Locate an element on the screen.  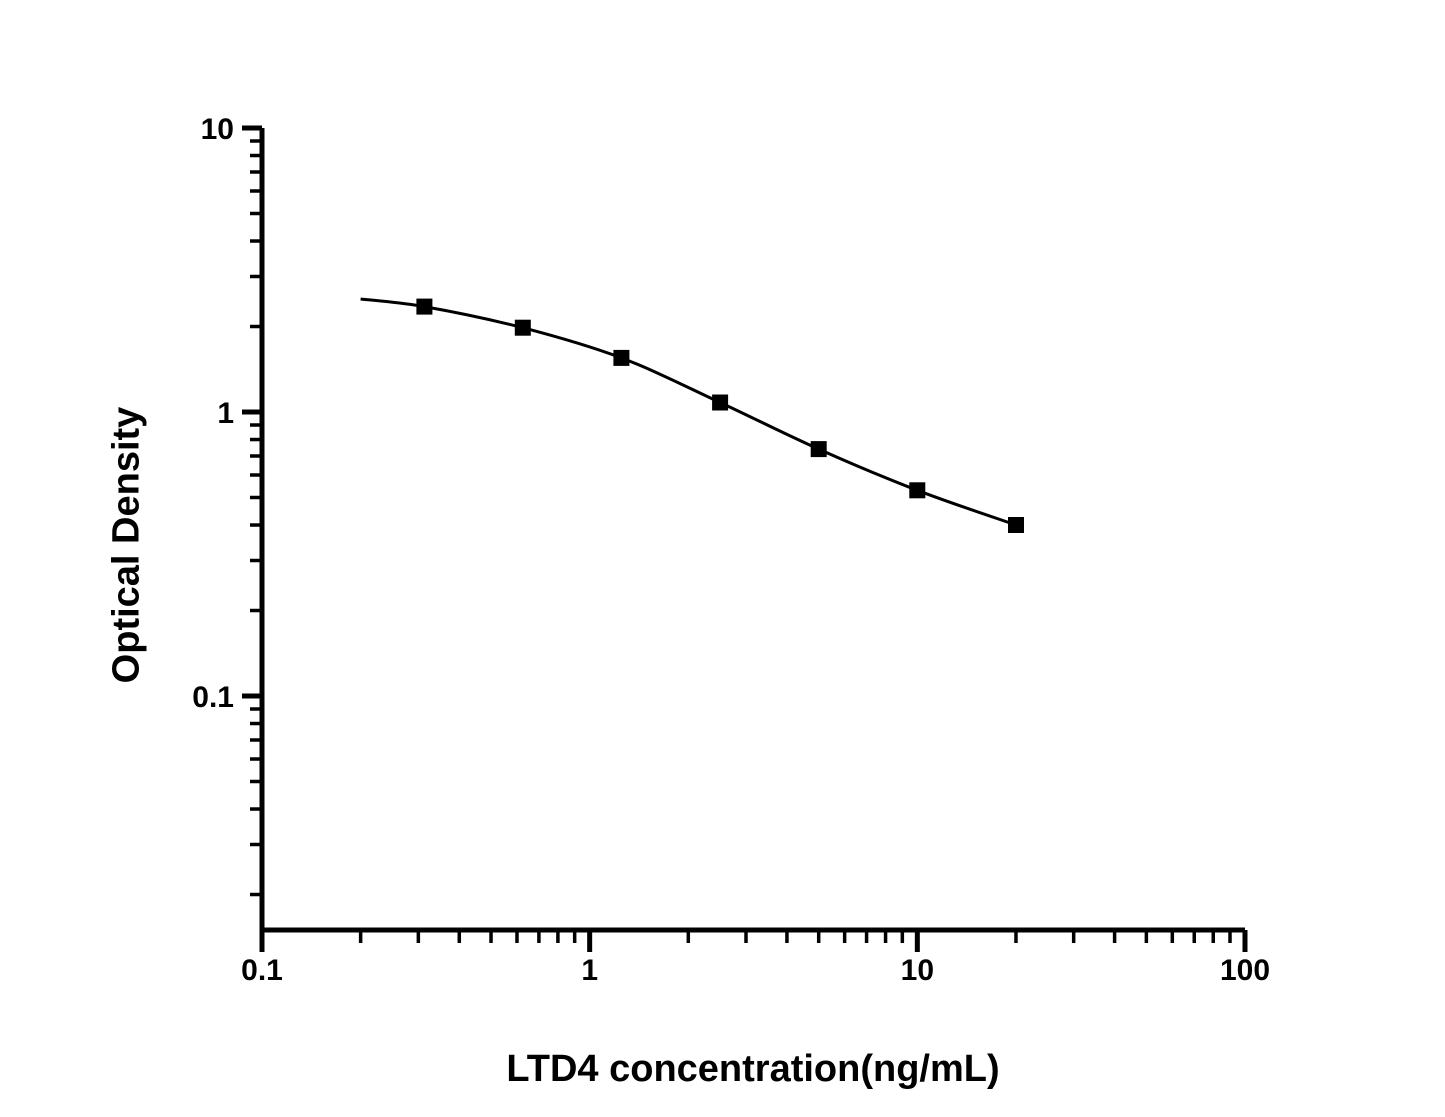
x-tick-label-0.1: 0.1 is located at coordinates (262, 970).